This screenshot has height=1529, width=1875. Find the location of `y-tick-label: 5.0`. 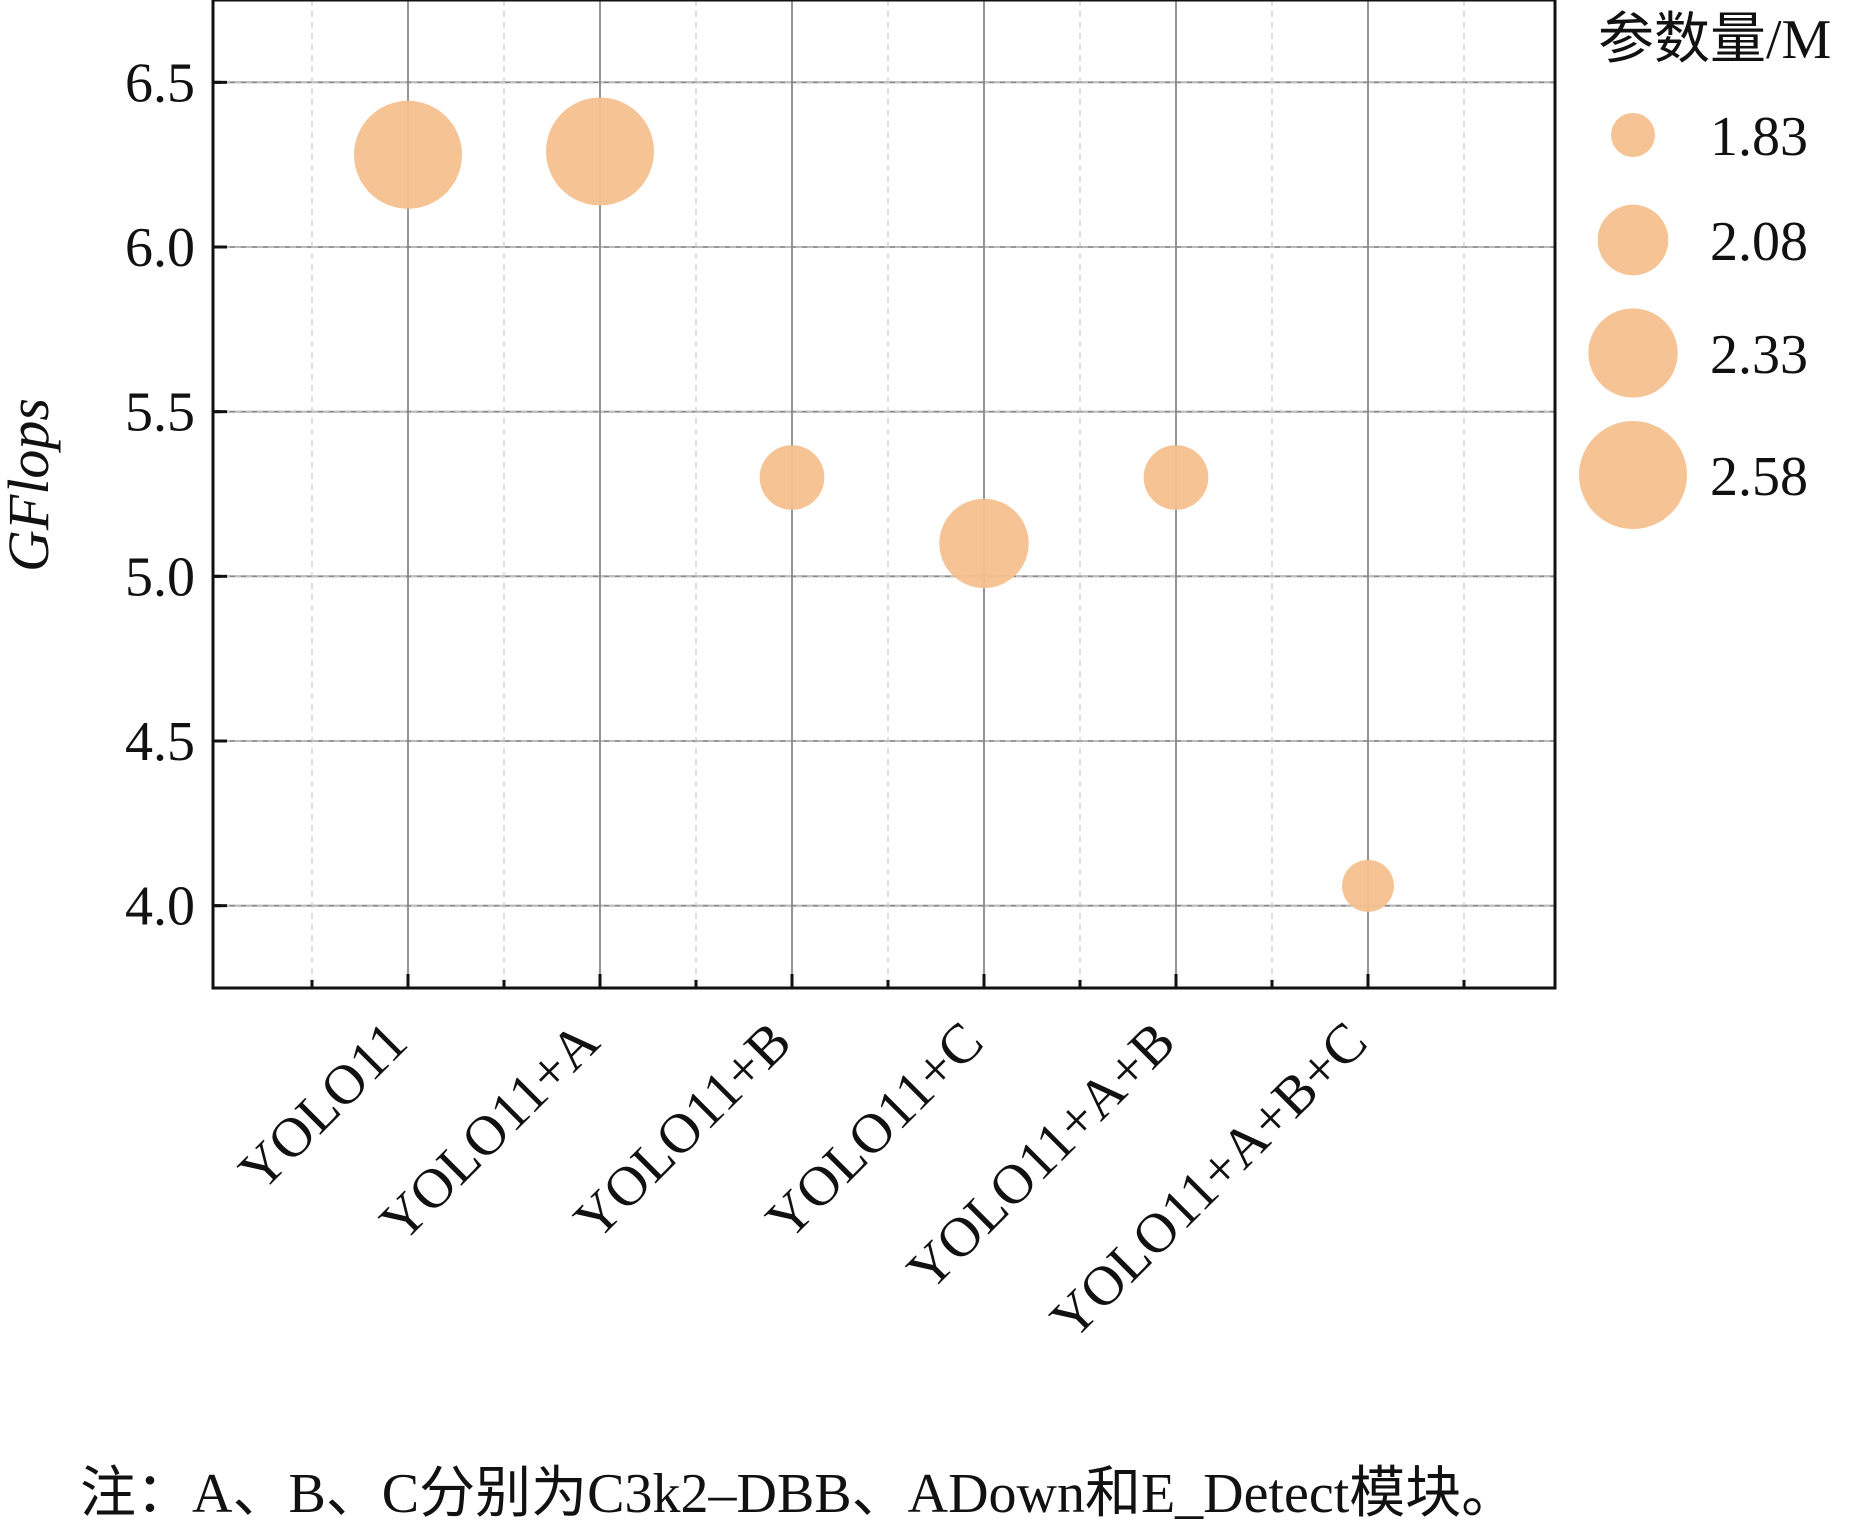

y-tick-label: 5.0 is located at coordinates (160, 577).